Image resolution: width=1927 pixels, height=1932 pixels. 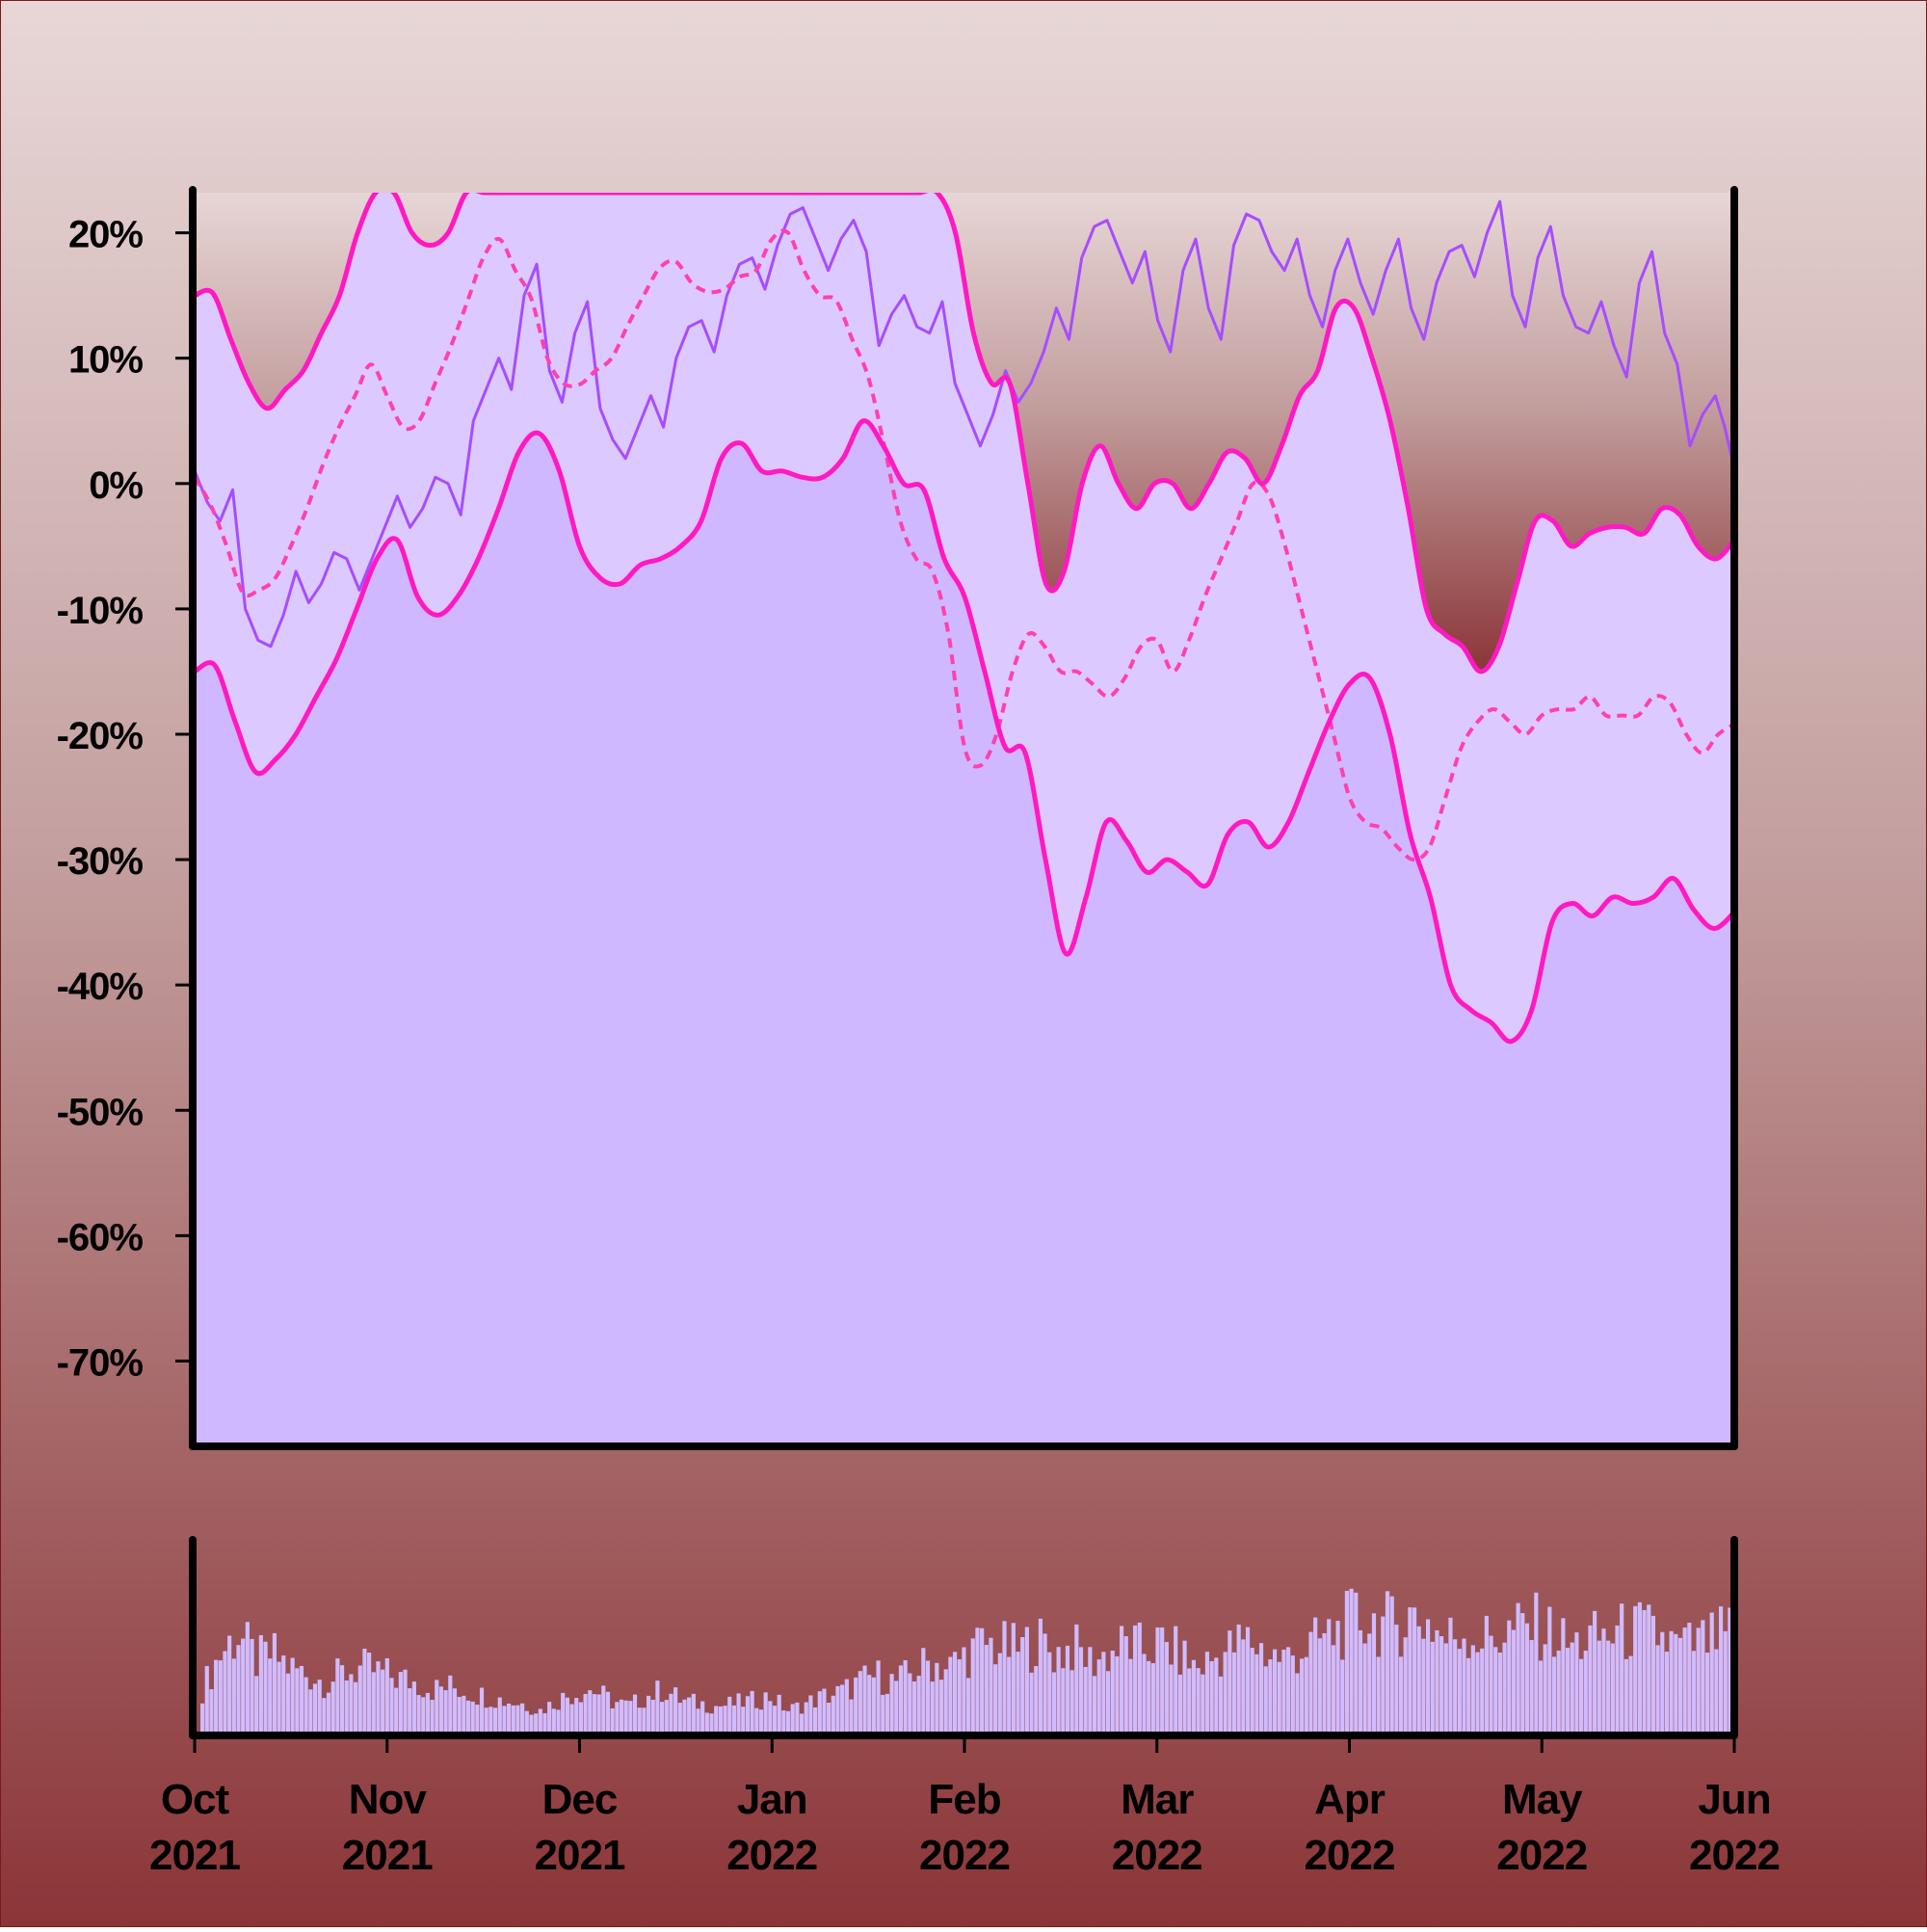 What do you see at coordinates (1157, 1855) in the screenshot?
I see `x-tick-year: 2022` at bounding box center [1157, 1855].